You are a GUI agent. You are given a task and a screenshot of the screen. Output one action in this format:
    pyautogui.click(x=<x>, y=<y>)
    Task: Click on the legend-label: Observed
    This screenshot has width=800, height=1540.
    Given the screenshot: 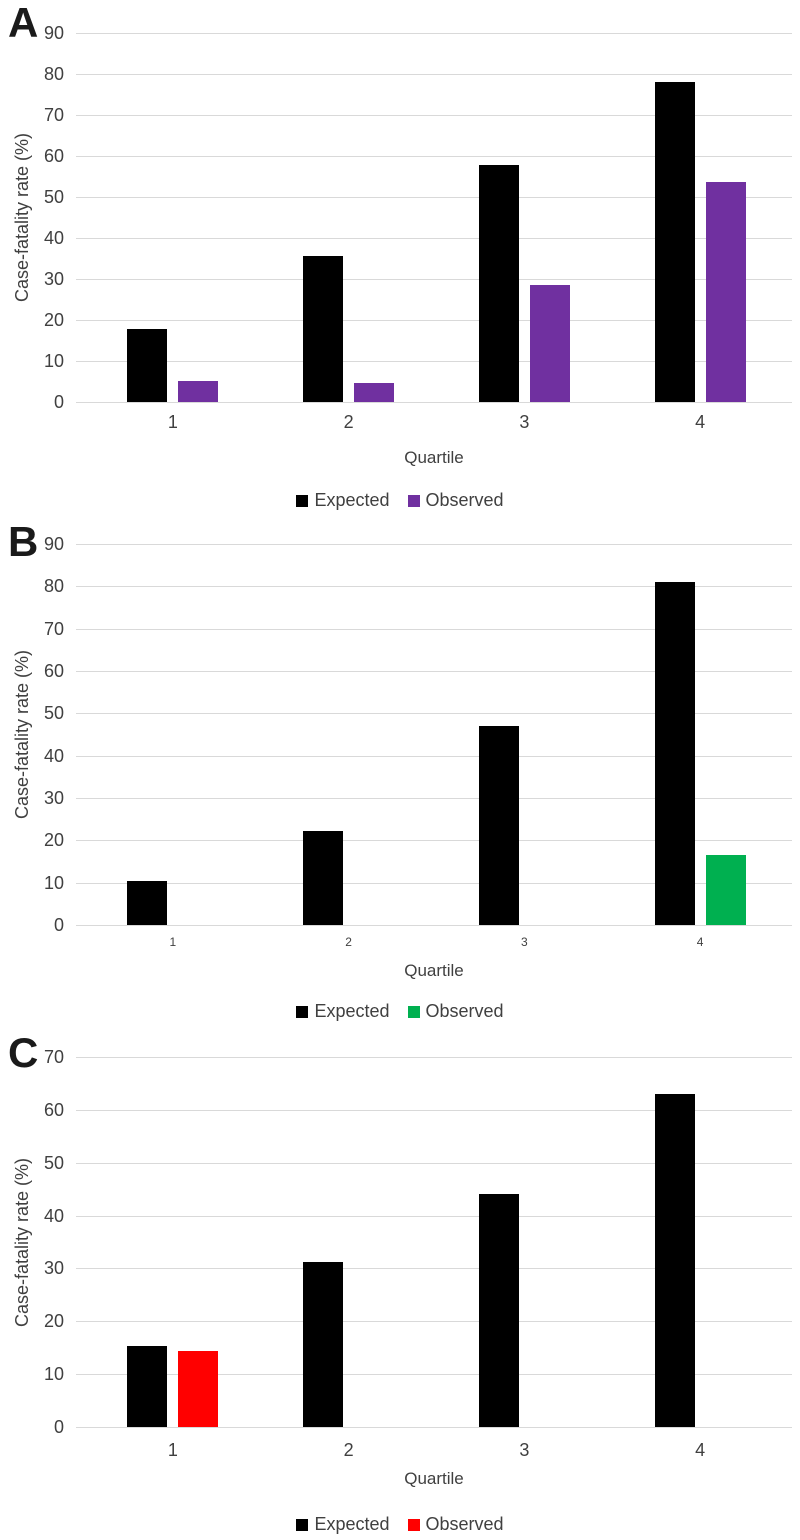 What is the action you would take?
    pyautogui.click(x=464, y=1011)
    